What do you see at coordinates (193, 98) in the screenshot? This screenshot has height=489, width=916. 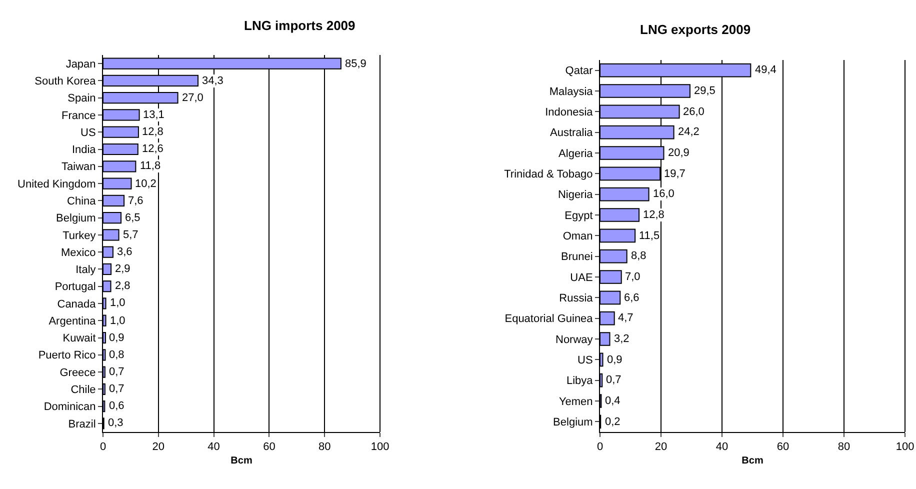 I see `data-label: 27,0` at bounding box center [193, 98].